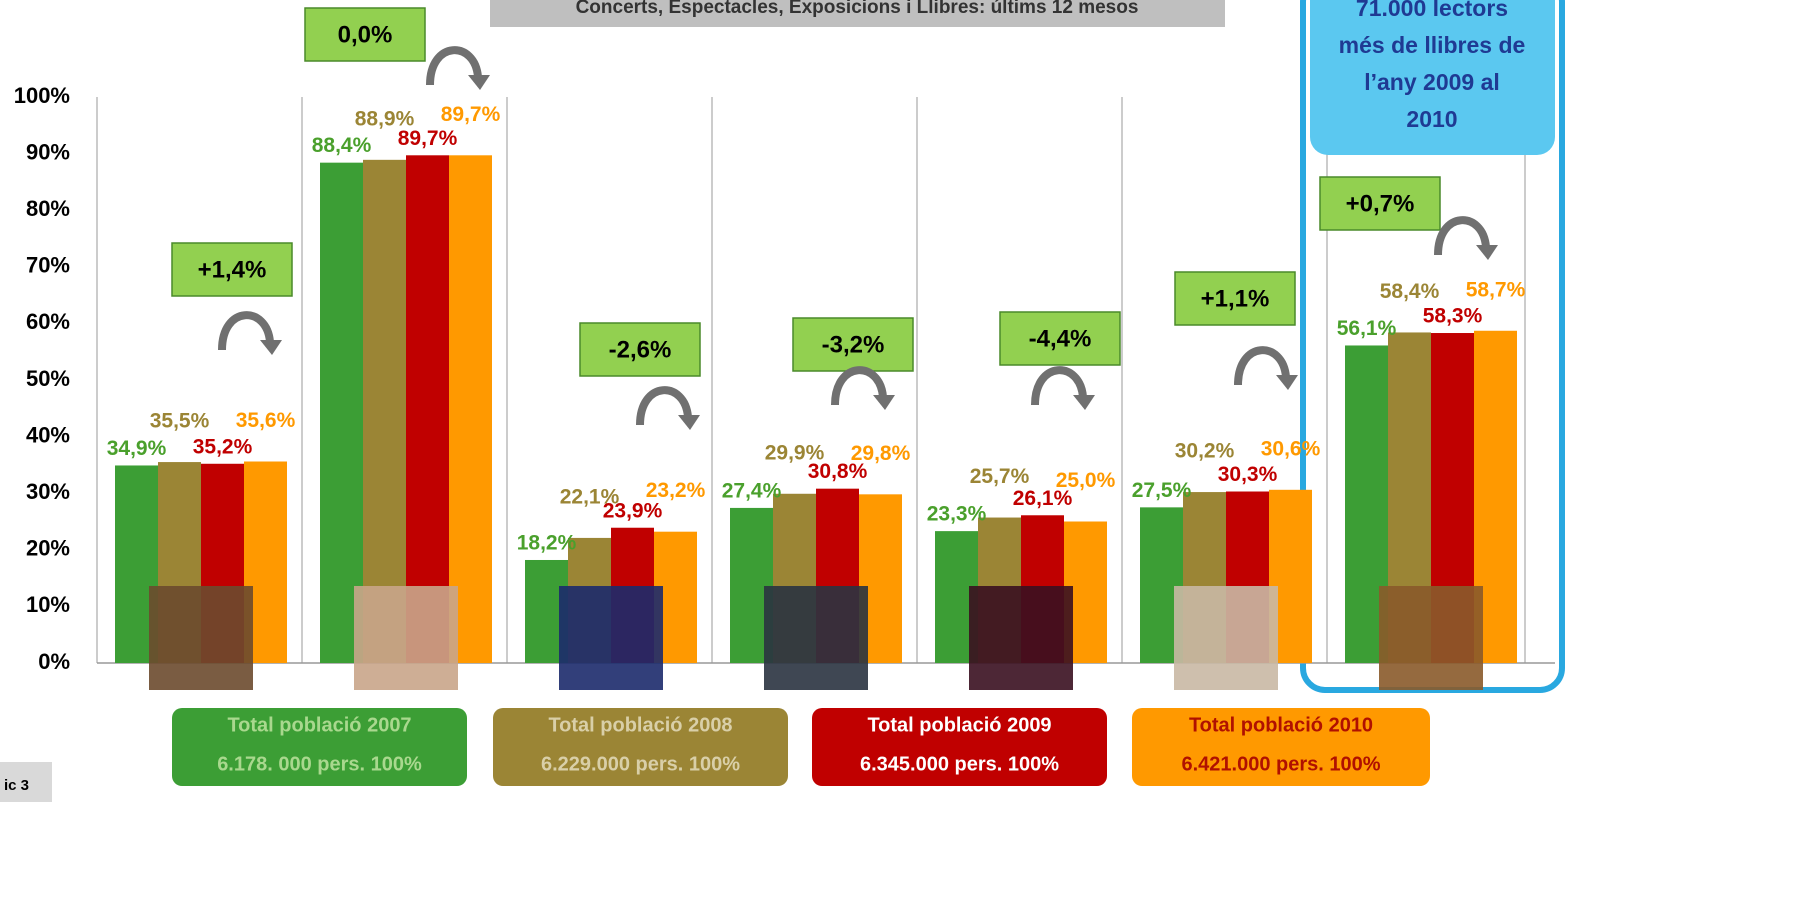  What do you see at coordinates (640, 764) in the screenshot?
I see `legend-note: 6.229.000 pers. 100%` at bounding box center [640, 764].